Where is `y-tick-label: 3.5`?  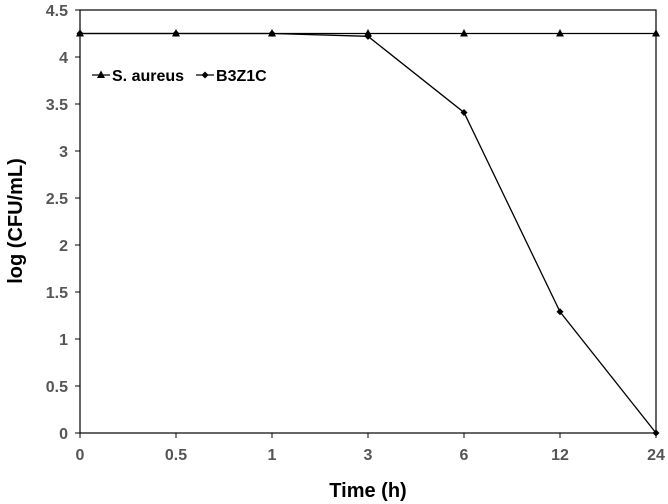 y-tick-label: 3.5 is located at coordinates (57, 105).